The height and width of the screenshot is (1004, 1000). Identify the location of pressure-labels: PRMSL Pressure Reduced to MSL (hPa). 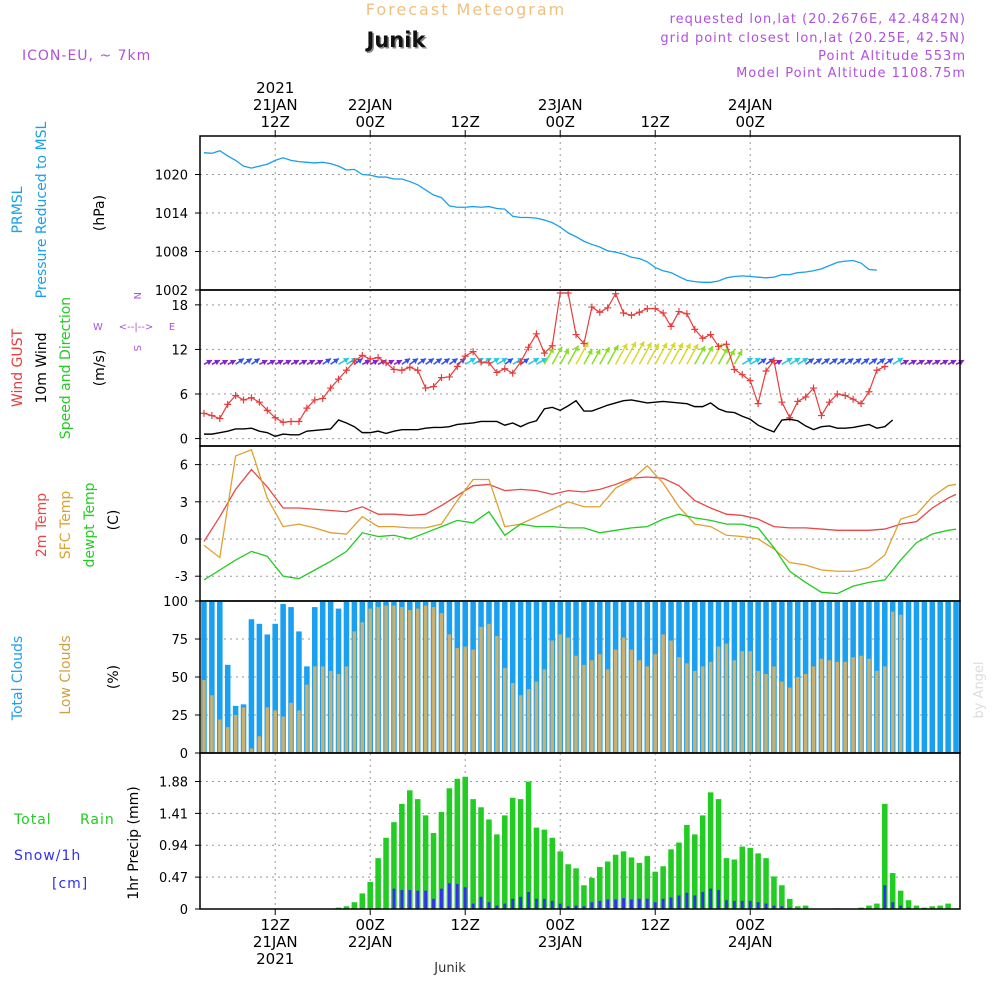
(59, 209).